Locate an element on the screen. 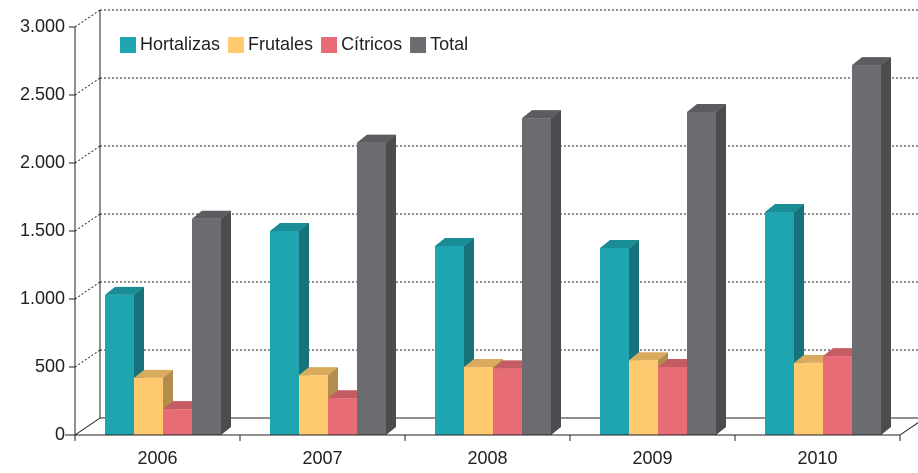 The height and width of the screenshot is (473, 918). y-tick-label: 1.000 is located at coordinates (42, 298).